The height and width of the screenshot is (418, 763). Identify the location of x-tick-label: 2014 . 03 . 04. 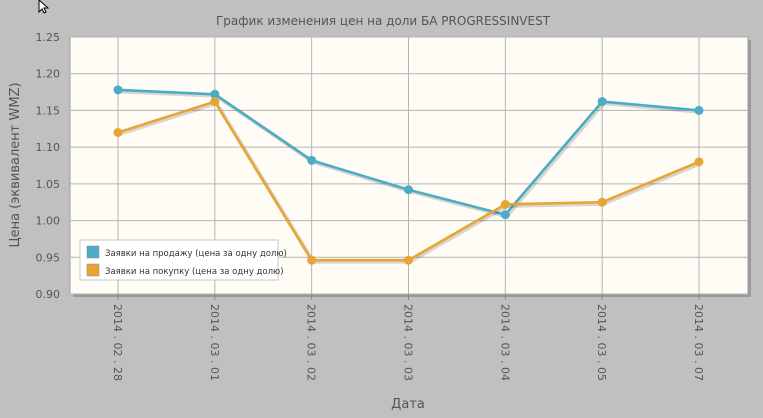
(504, 342).